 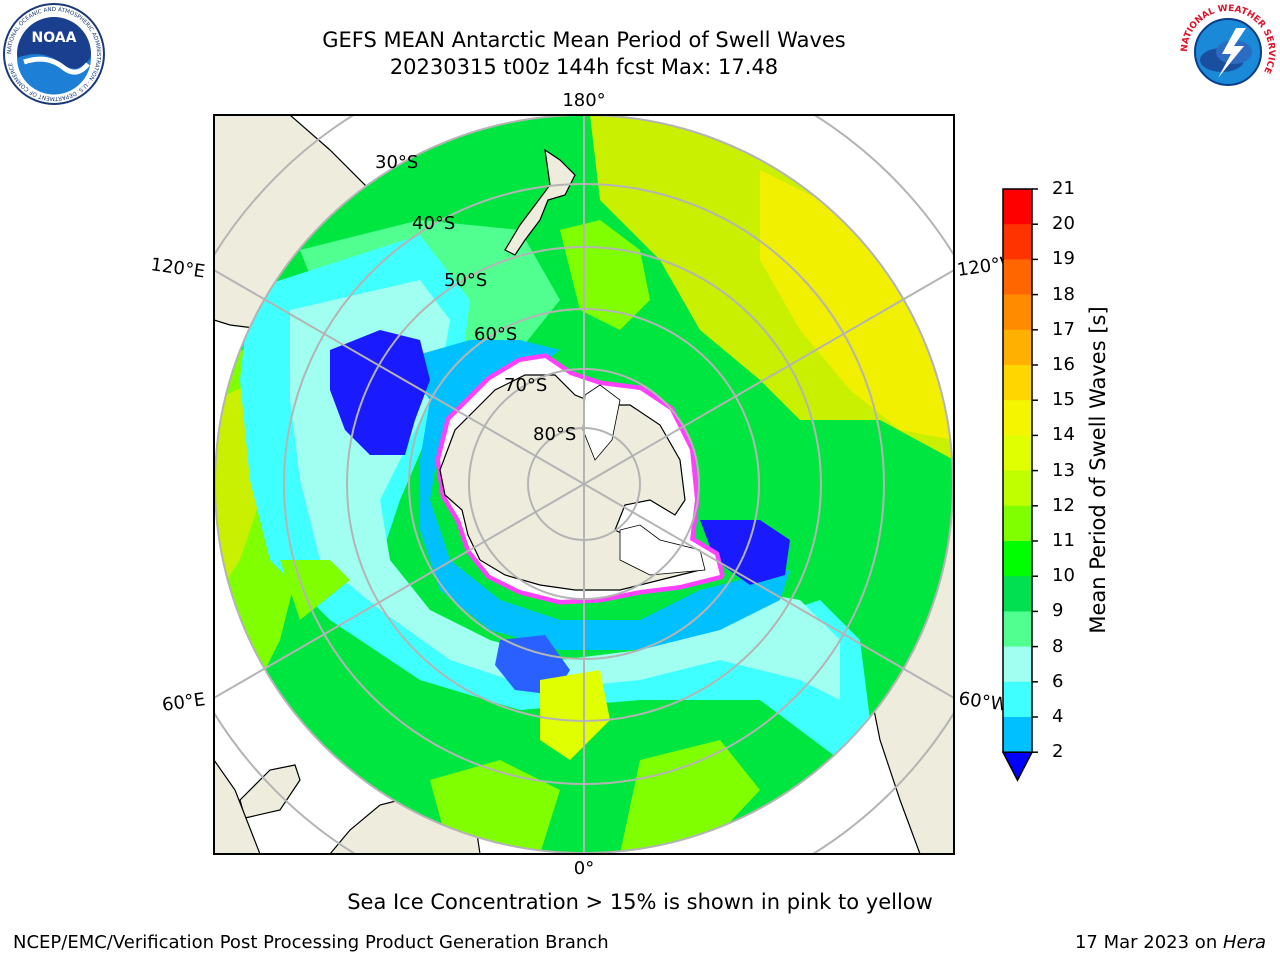 I want to click on colorbar-title: Mean Period of Swell Waves [s], so click(x=1098, y=470).